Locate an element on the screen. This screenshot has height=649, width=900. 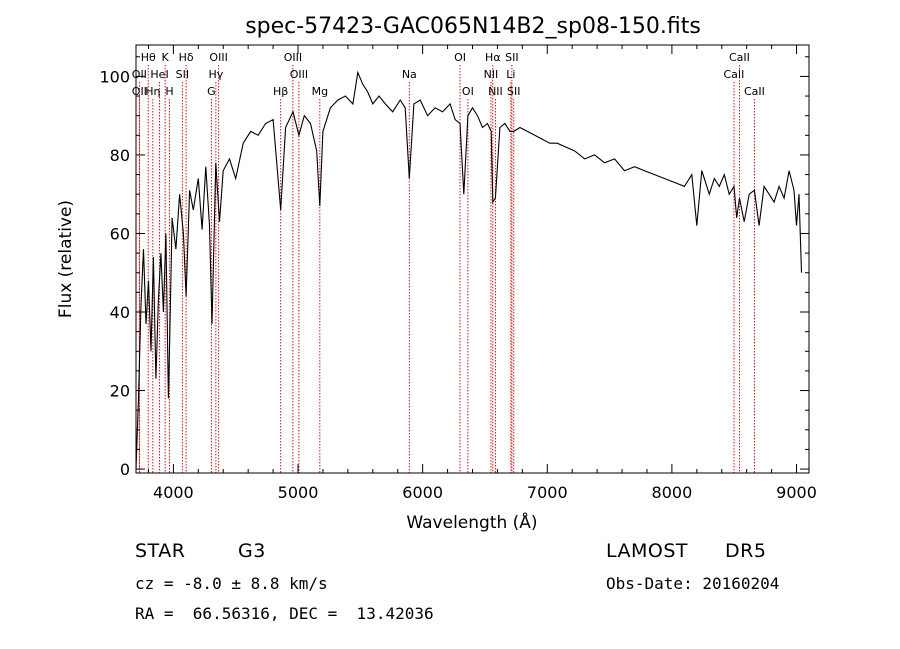
y-tick-label: 80 is located at coordinates (120, 155).